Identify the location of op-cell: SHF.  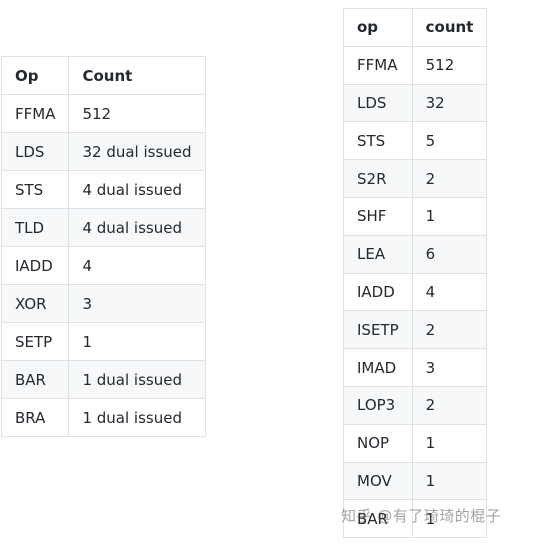
(378, 216).